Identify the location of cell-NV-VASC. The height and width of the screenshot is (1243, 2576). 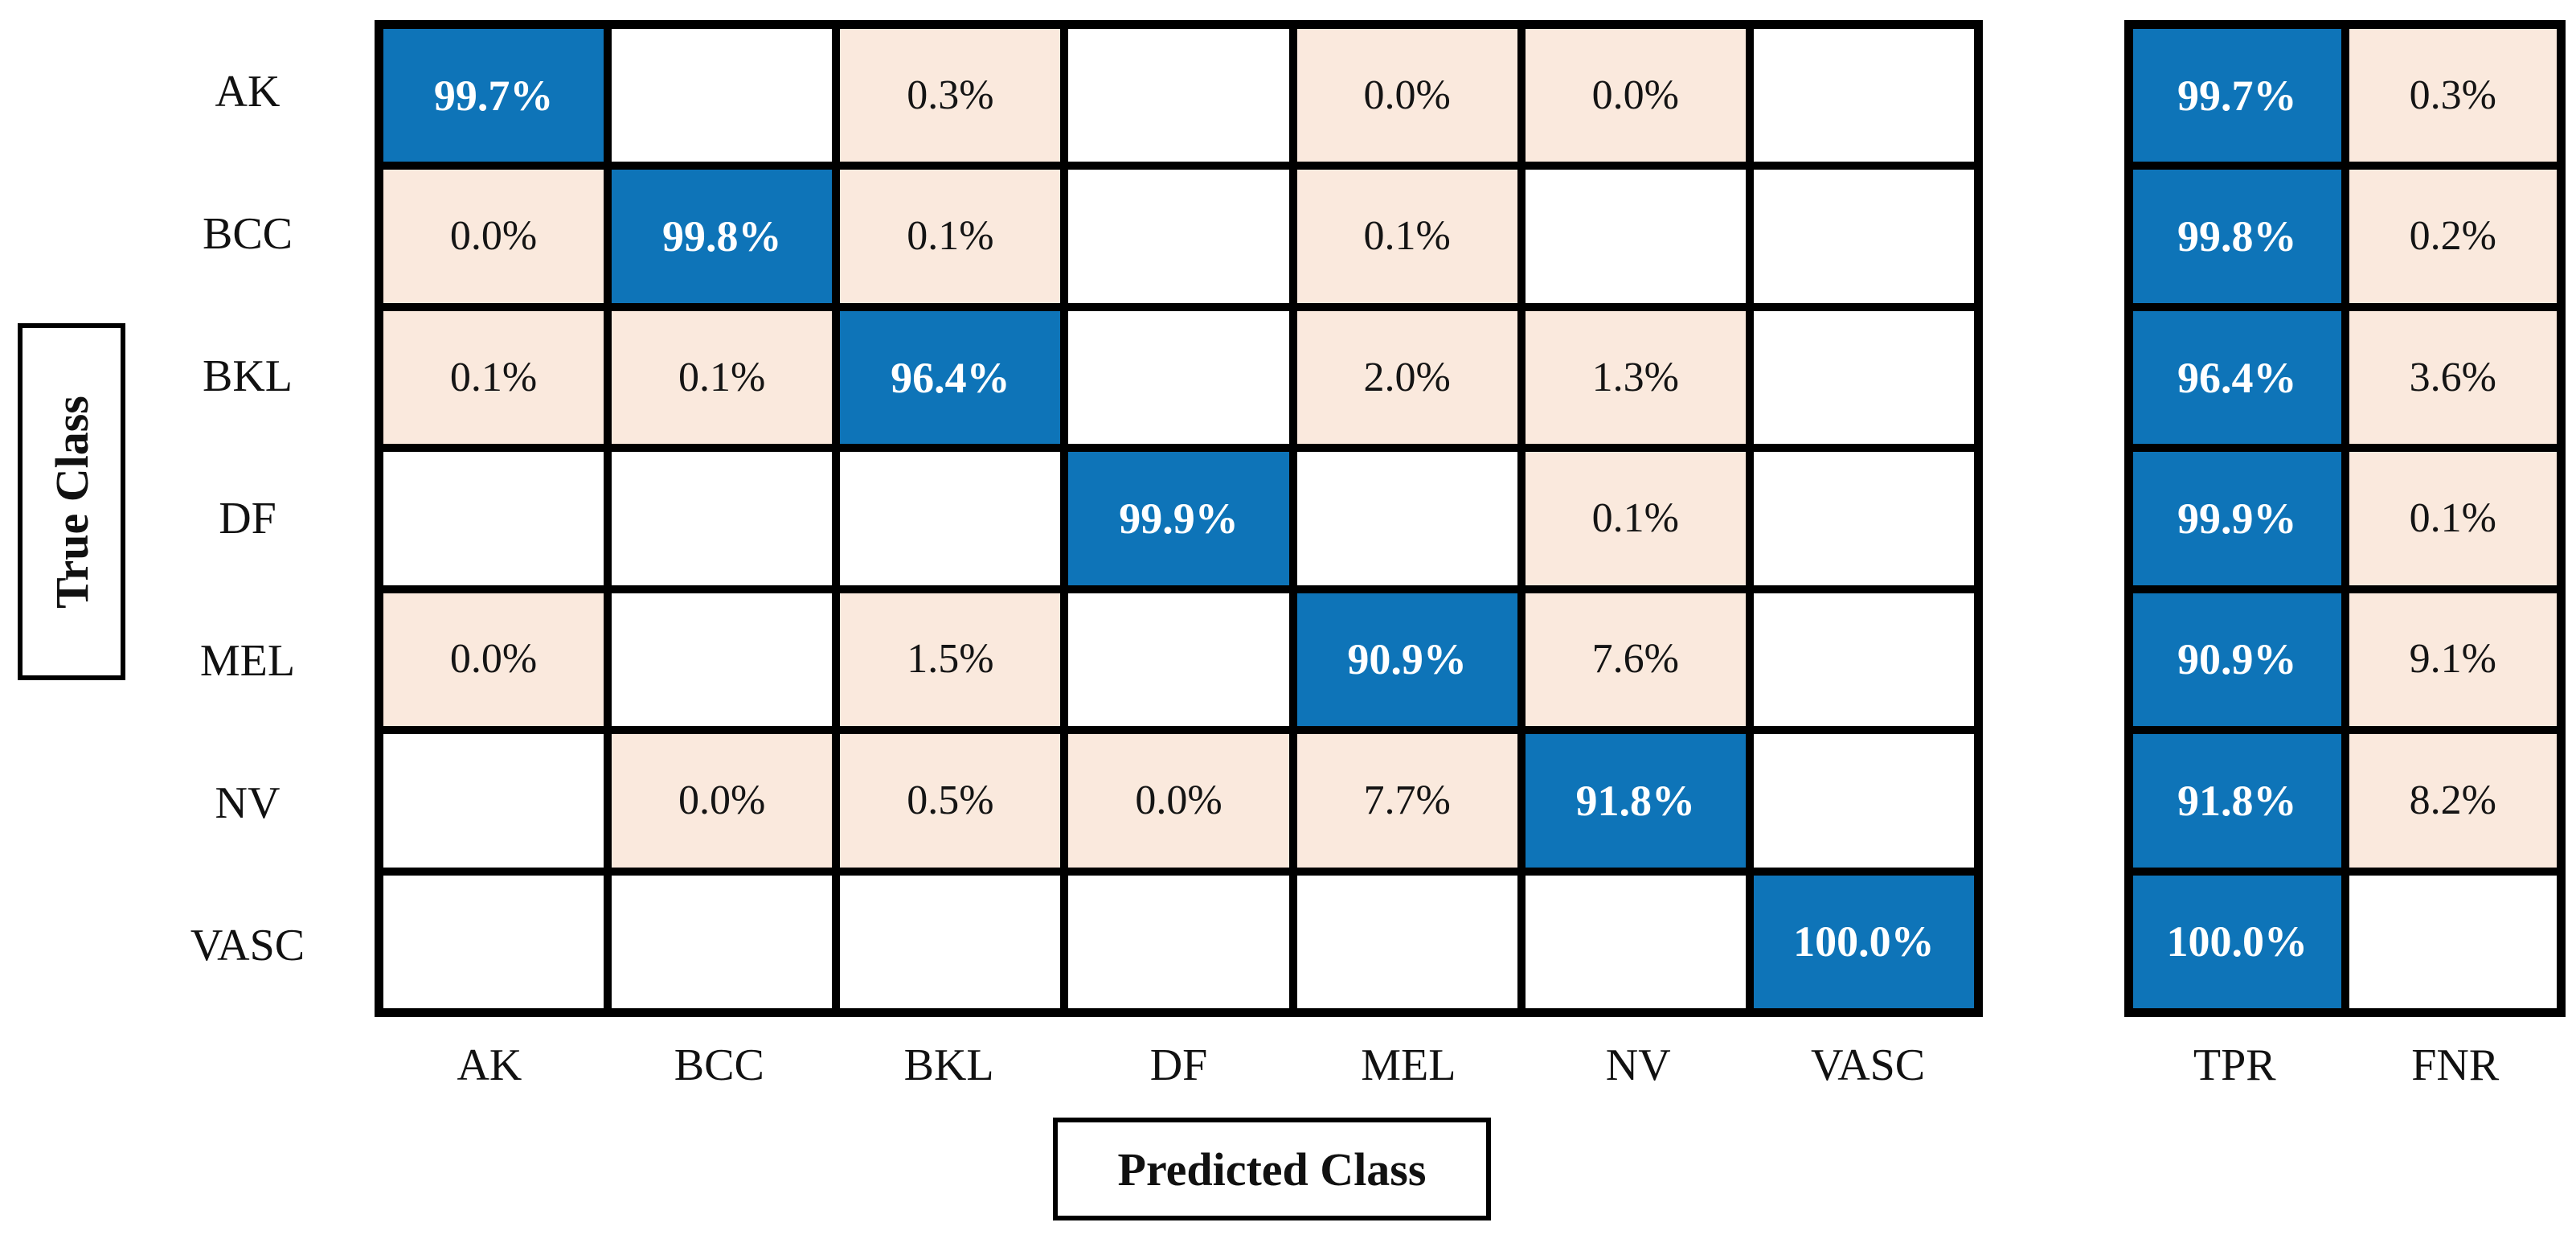
(1863, 801).